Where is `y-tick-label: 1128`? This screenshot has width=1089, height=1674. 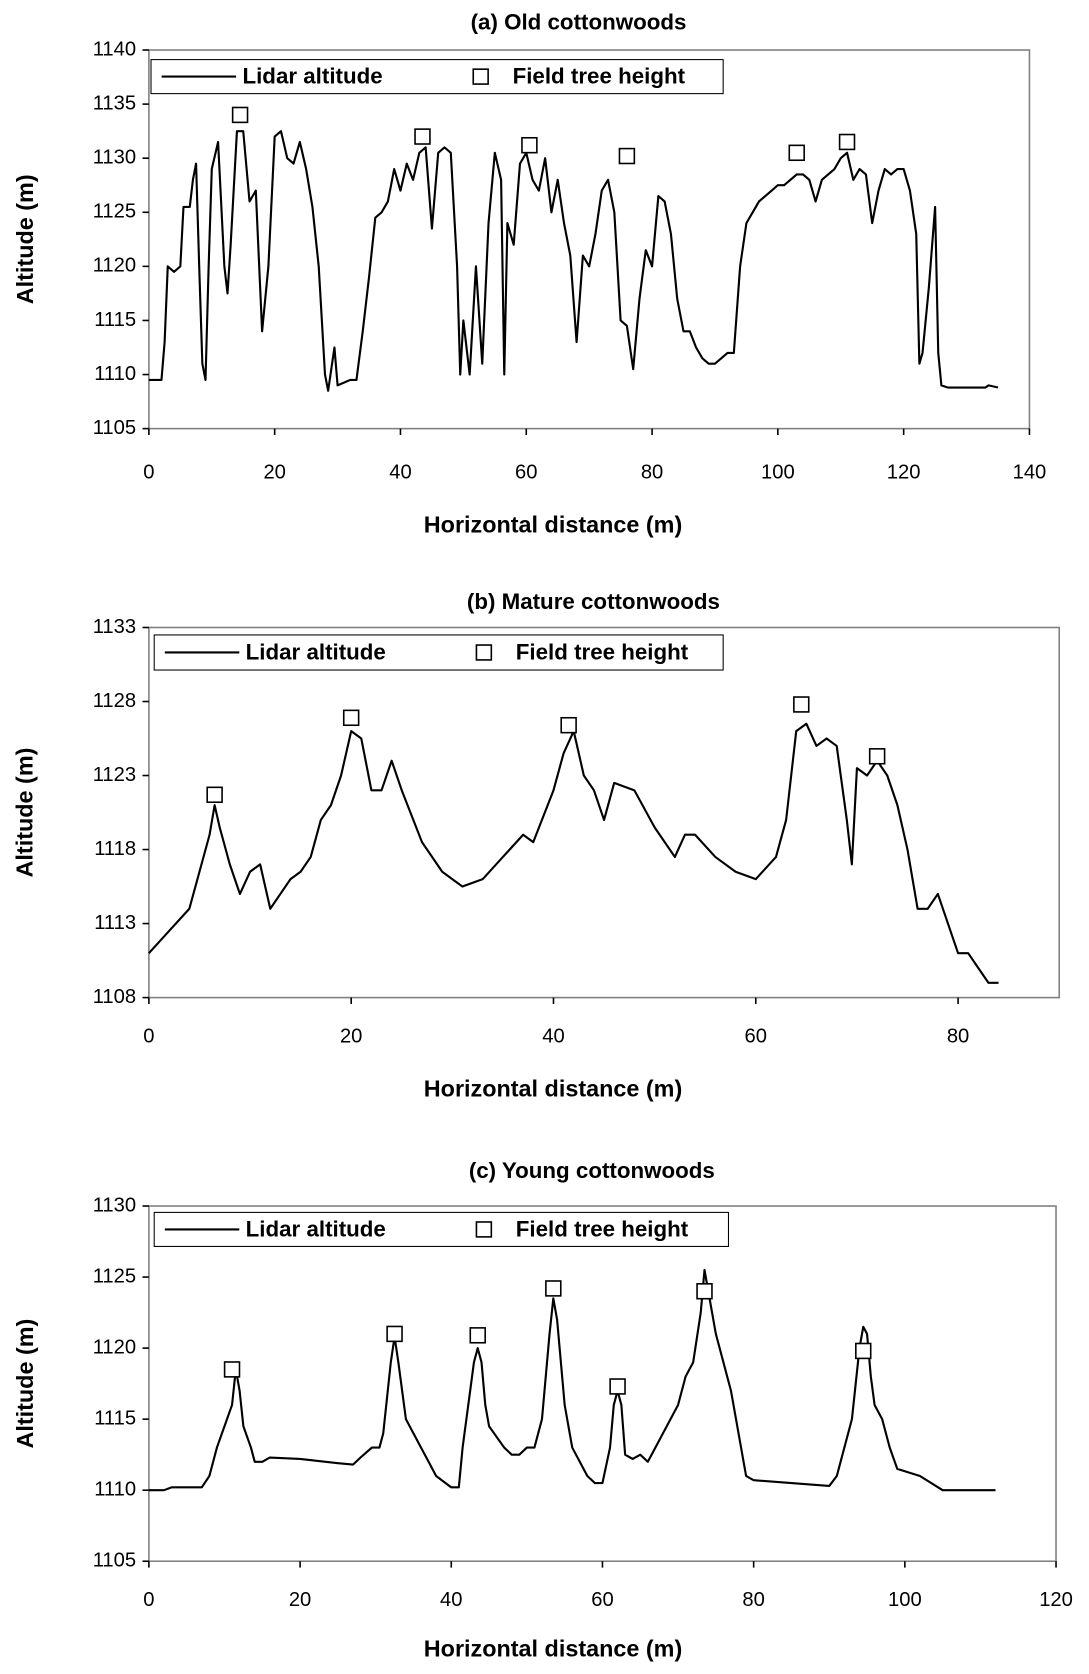
y-tick-label: 1128 is located at coordinates (114, 701).